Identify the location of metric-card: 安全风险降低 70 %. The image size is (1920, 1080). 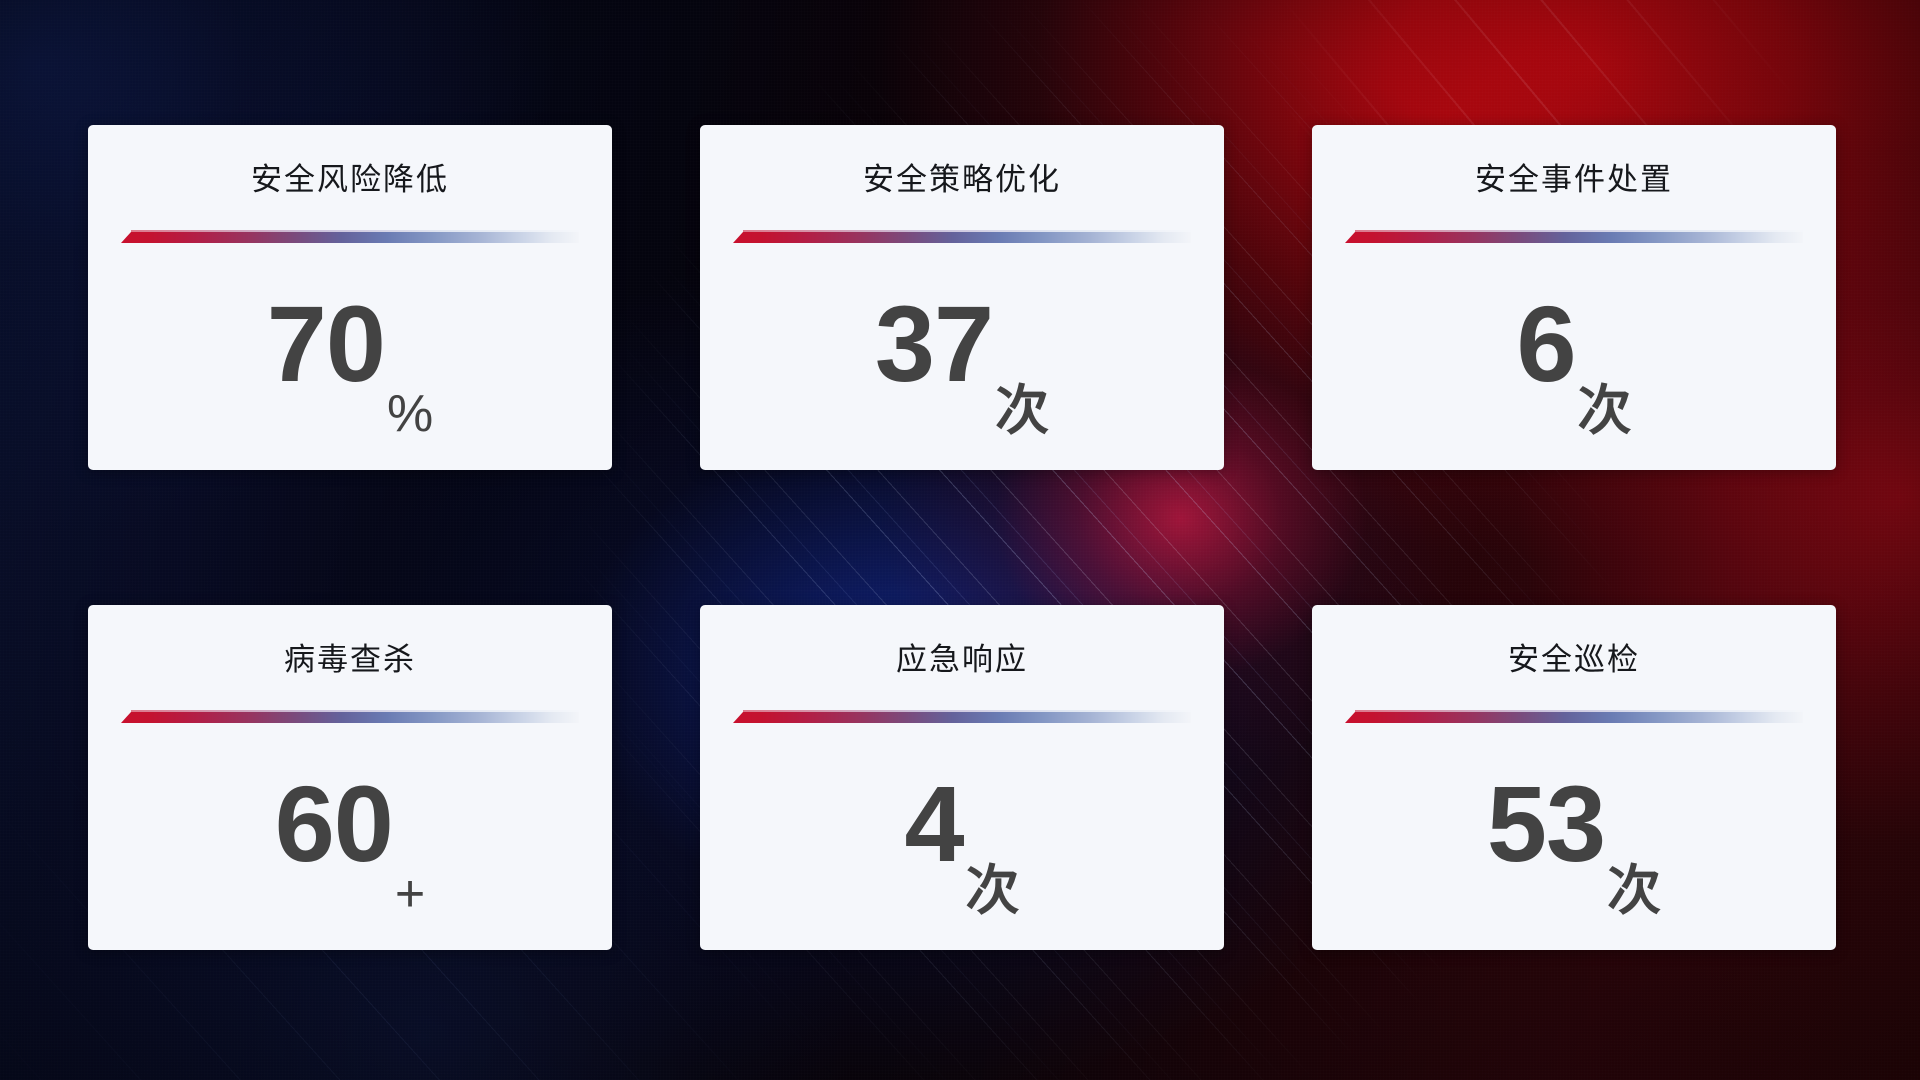
(350, 297).